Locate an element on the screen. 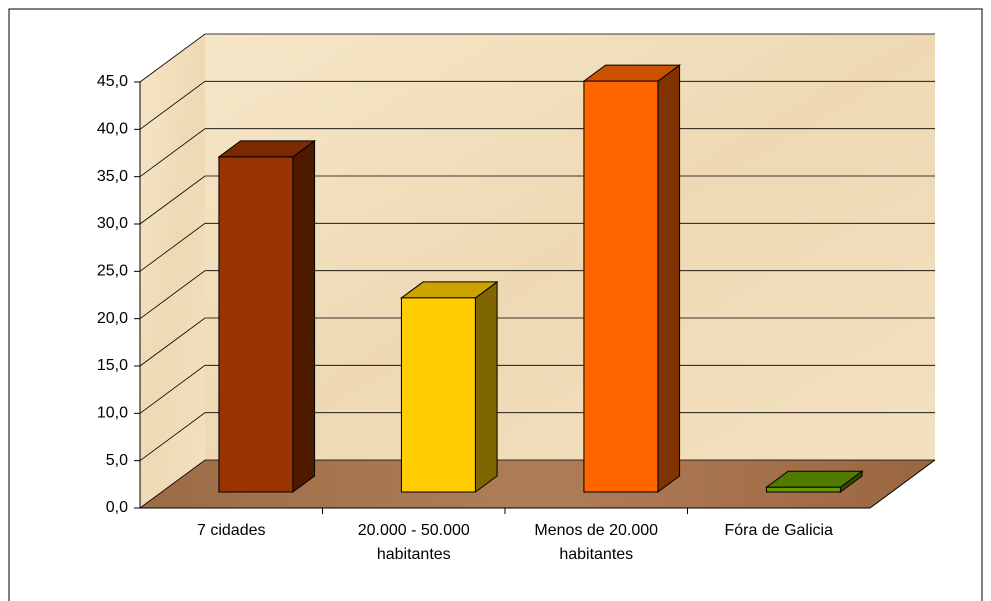  x-tick-label: 20.000 - 50.000 habitantes is located at coordinates (413, 542).